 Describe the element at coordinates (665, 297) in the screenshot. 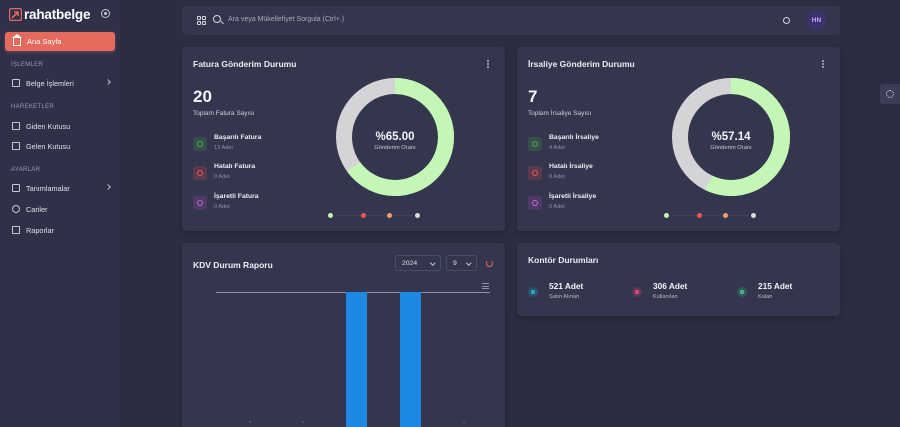

I see `credits-label: Kullanılan` at that location.